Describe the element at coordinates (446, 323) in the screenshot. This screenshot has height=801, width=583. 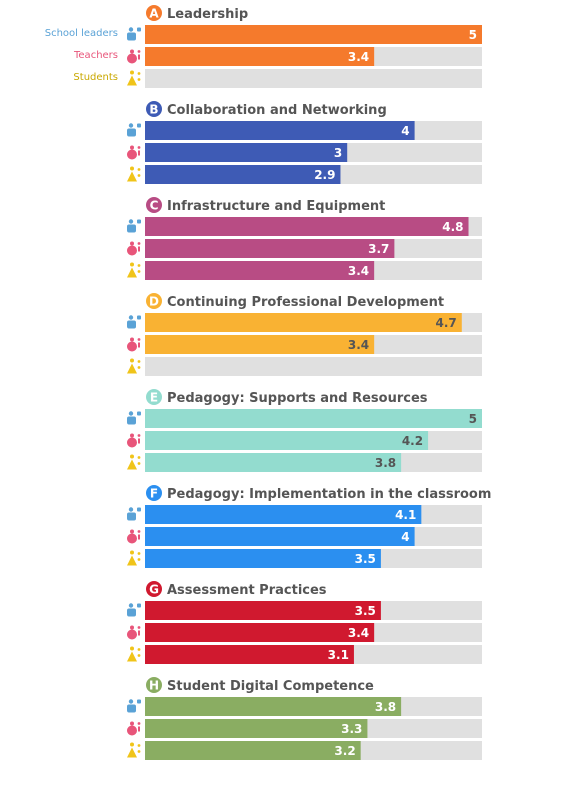
I see `bar-value-label: 4.7` at that location.